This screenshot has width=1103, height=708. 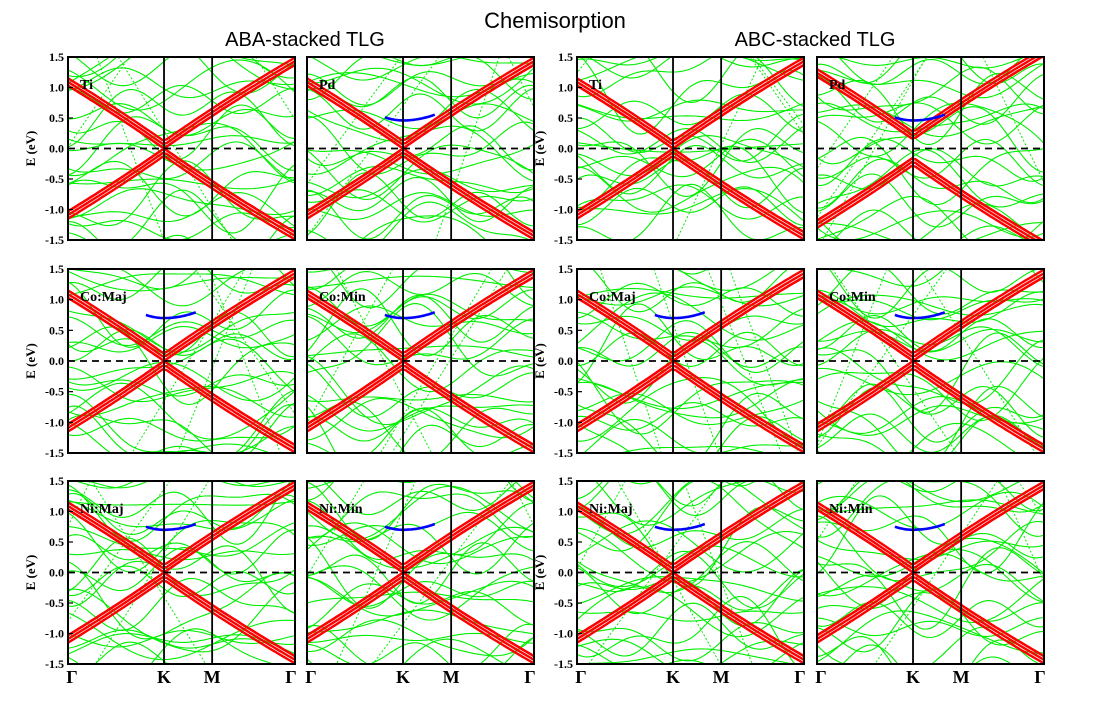 What do you see at coordinates (815, 40) in the screenshot?
I see `group-title-abc: ABC-stacked TLG` at bounding box center [815, 40].